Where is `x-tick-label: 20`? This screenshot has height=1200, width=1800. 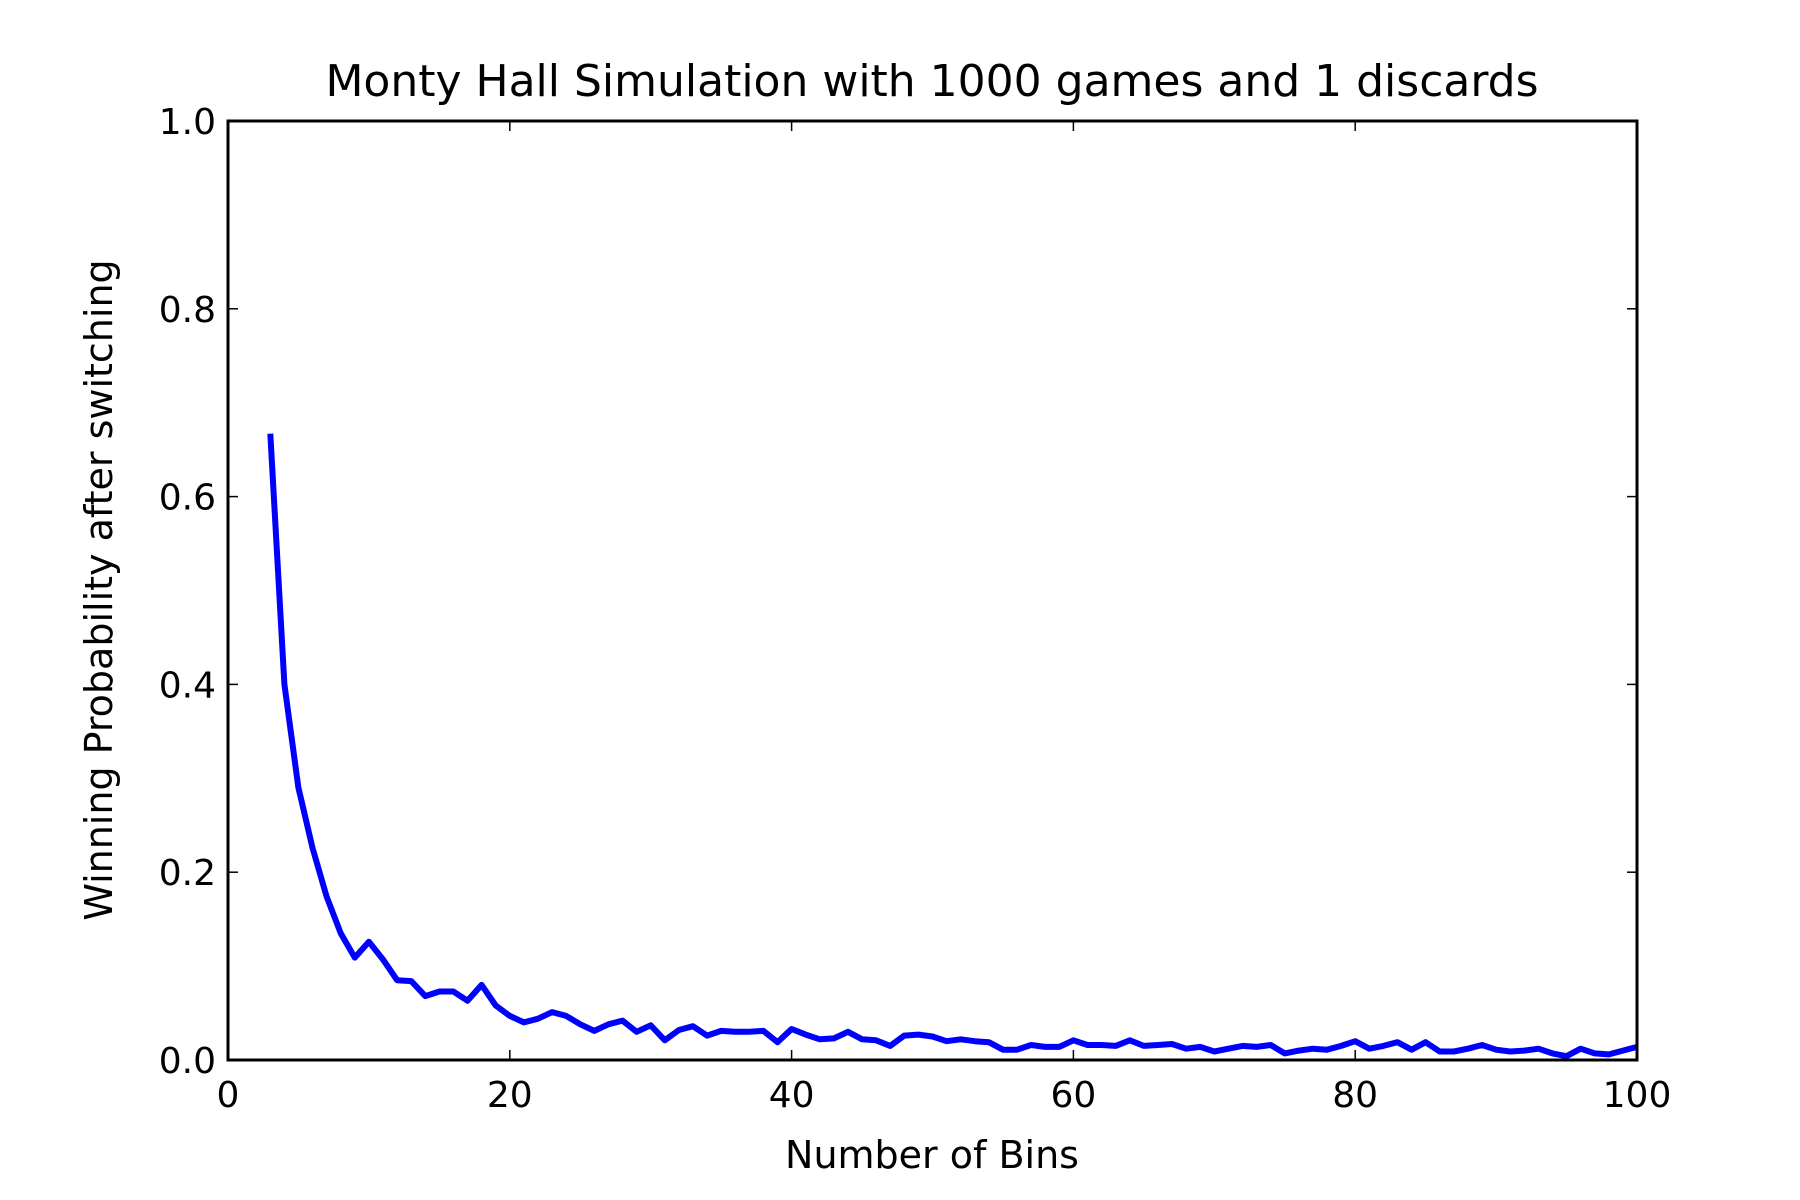 x-tick-label: 20 is located at coordinates (510, 1095).